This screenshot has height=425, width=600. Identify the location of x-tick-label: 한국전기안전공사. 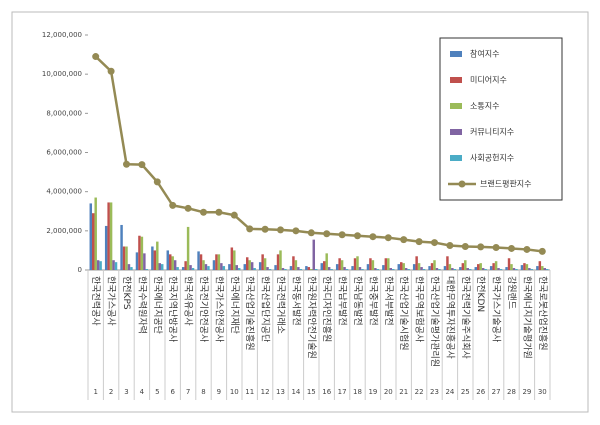
(203, 309).